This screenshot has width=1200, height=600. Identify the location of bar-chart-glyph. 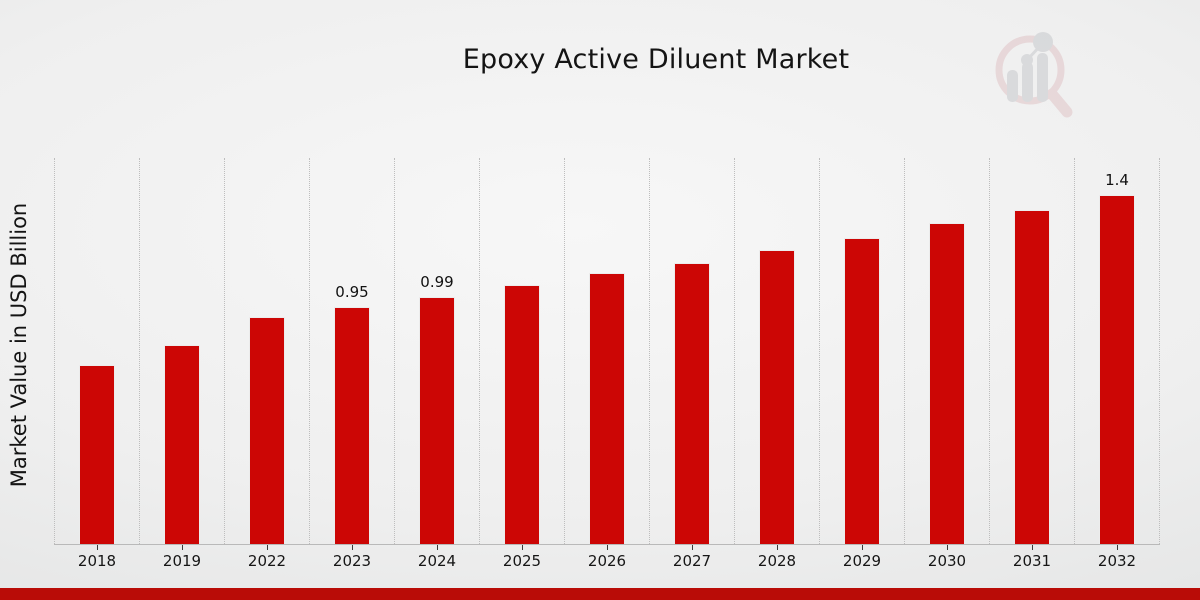
(1030, 67).